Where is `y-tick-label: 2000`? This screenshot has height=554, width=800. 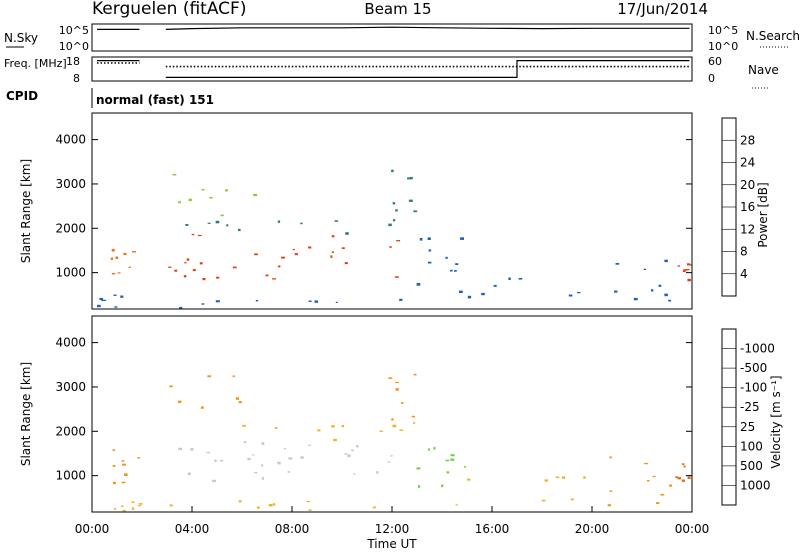
y-tick-label: 2000 is located at coordinates (70, 431).